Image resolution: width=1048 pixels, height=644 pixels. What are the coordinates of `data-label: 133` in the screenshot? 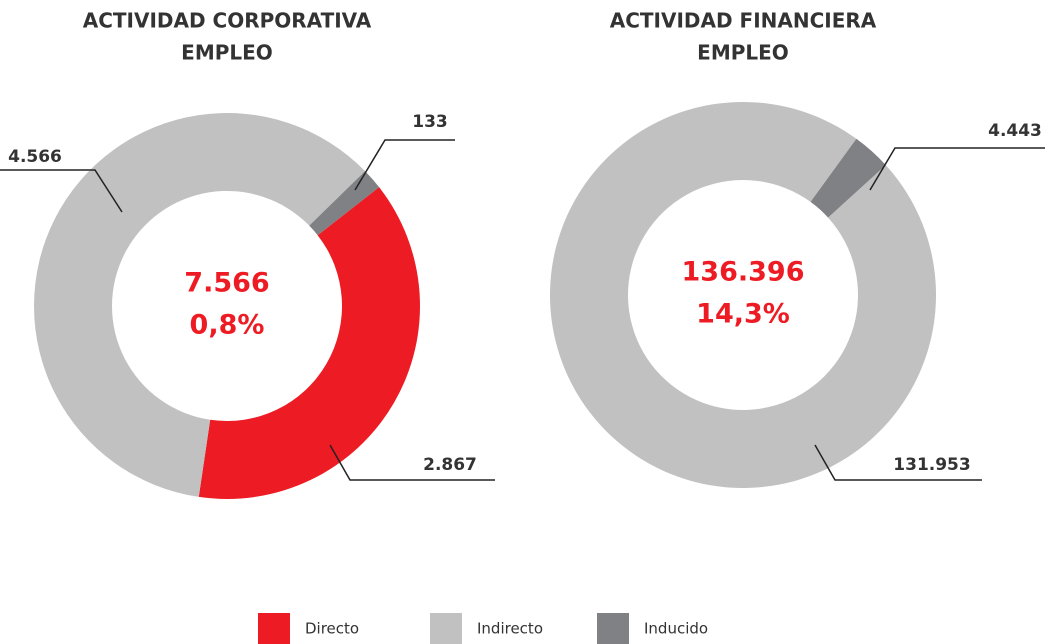 It's located at (430, 122).